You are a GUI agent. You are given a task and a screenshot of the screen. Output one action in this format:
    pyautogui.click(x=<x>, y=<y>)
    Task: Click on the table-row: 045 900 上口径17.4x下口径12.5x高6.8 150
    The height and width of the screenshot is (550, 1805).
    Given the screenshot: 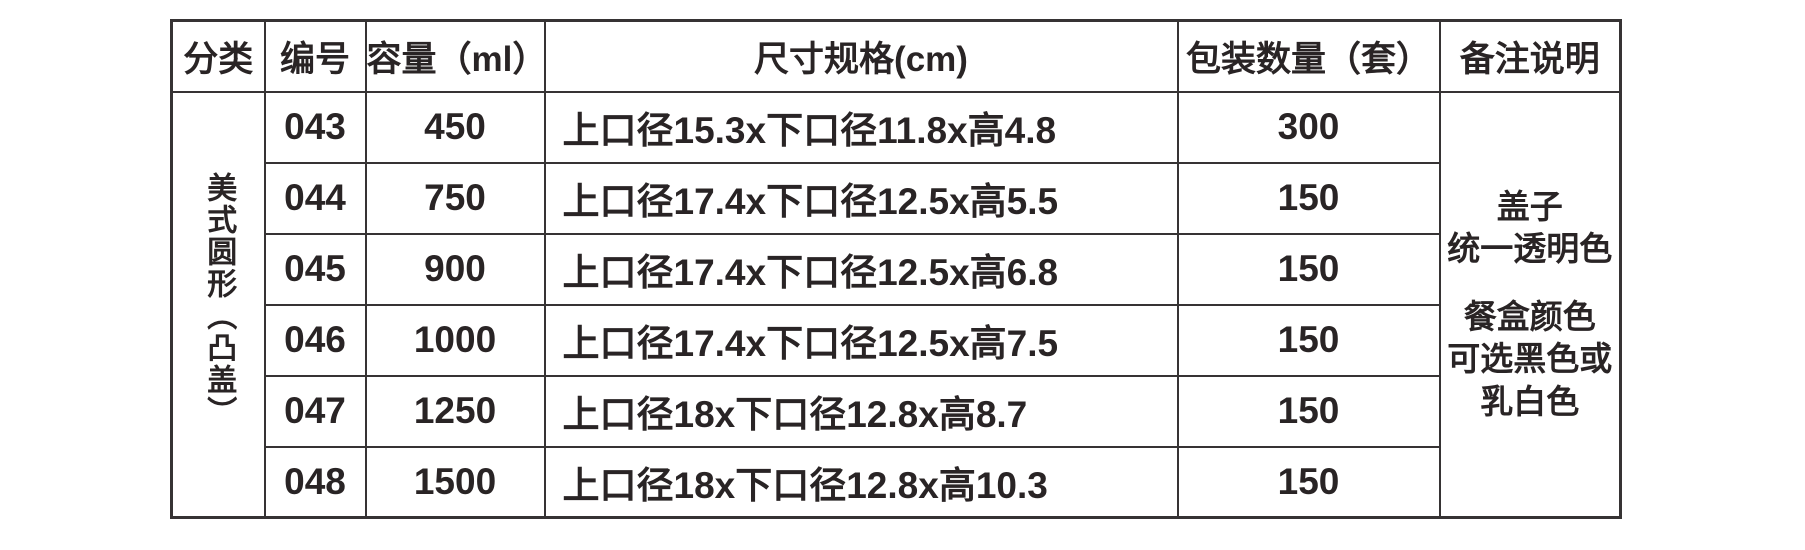 What is the action you would take?
    pyautogui.click(x=896, y=269)
    